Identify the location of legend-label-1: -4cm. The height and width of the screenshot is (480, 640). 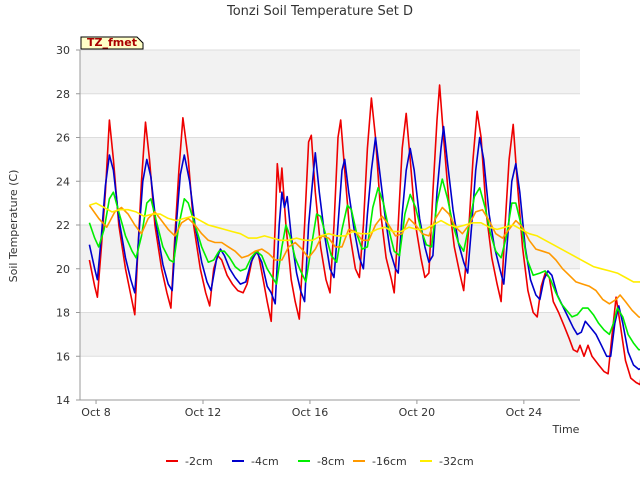
(265, 461).